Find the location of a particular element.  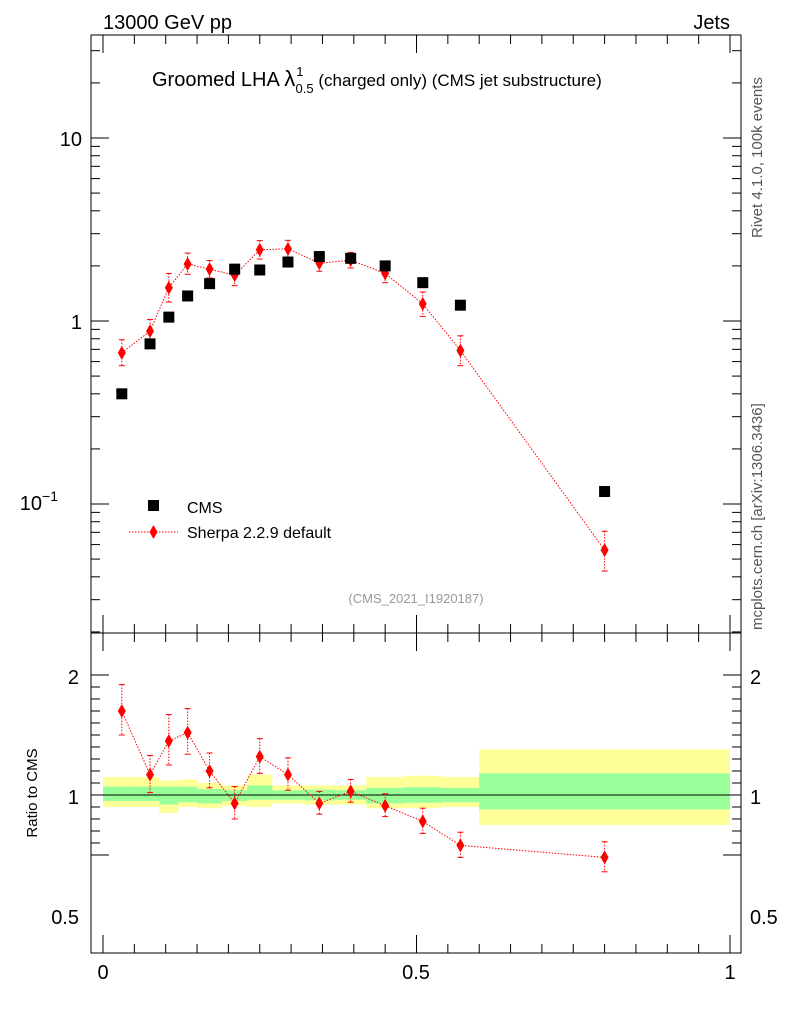

legend-data-label: CMS is located at coordinates (205, 508).